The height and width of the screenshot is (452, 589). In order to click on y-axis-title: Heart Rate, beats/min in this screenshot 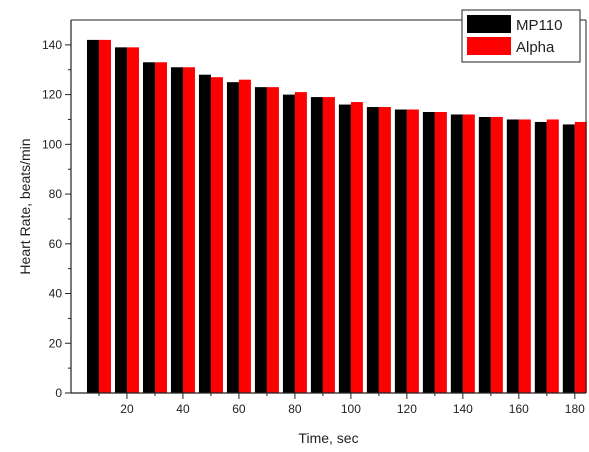, I will do `click(25, 206)`.